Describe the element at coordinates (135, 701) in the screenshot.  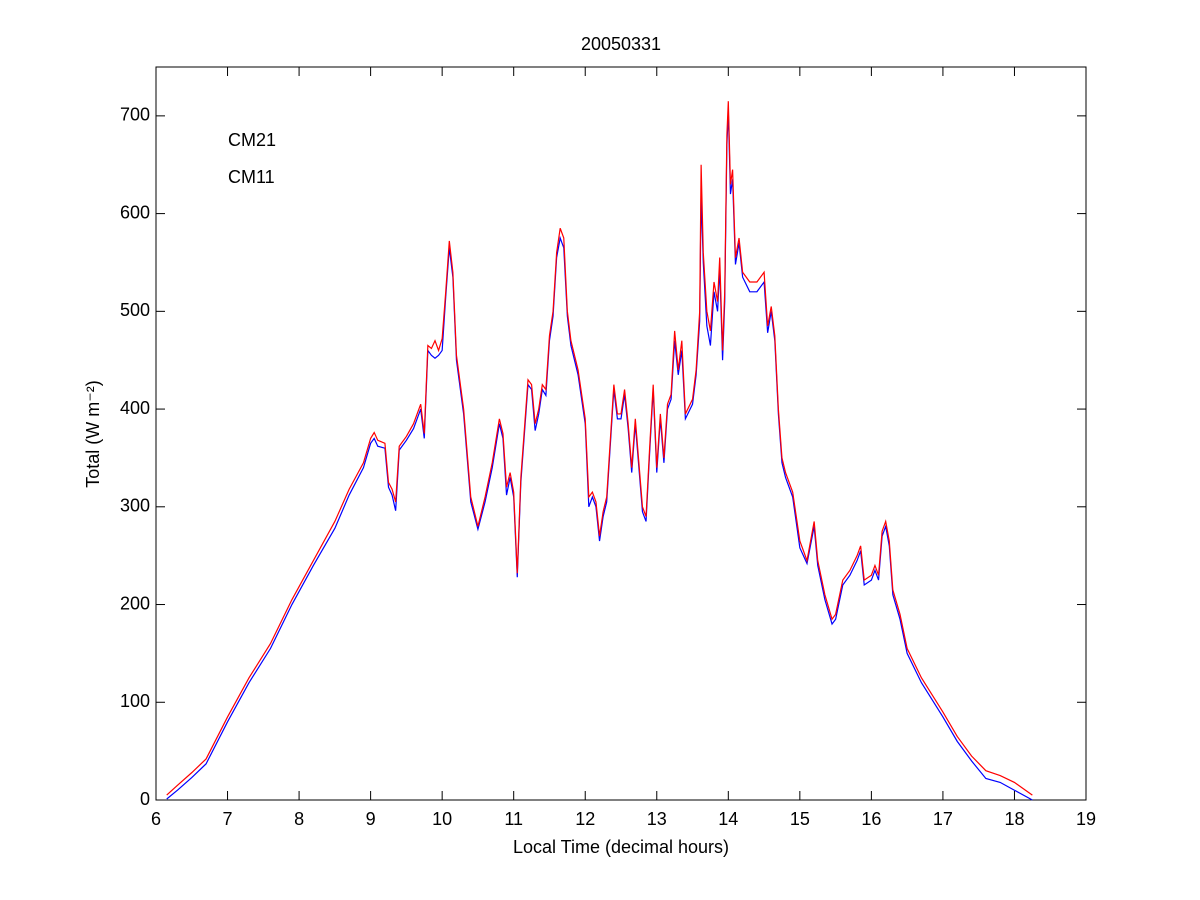
I see `y-tick-label: 100` at that location.